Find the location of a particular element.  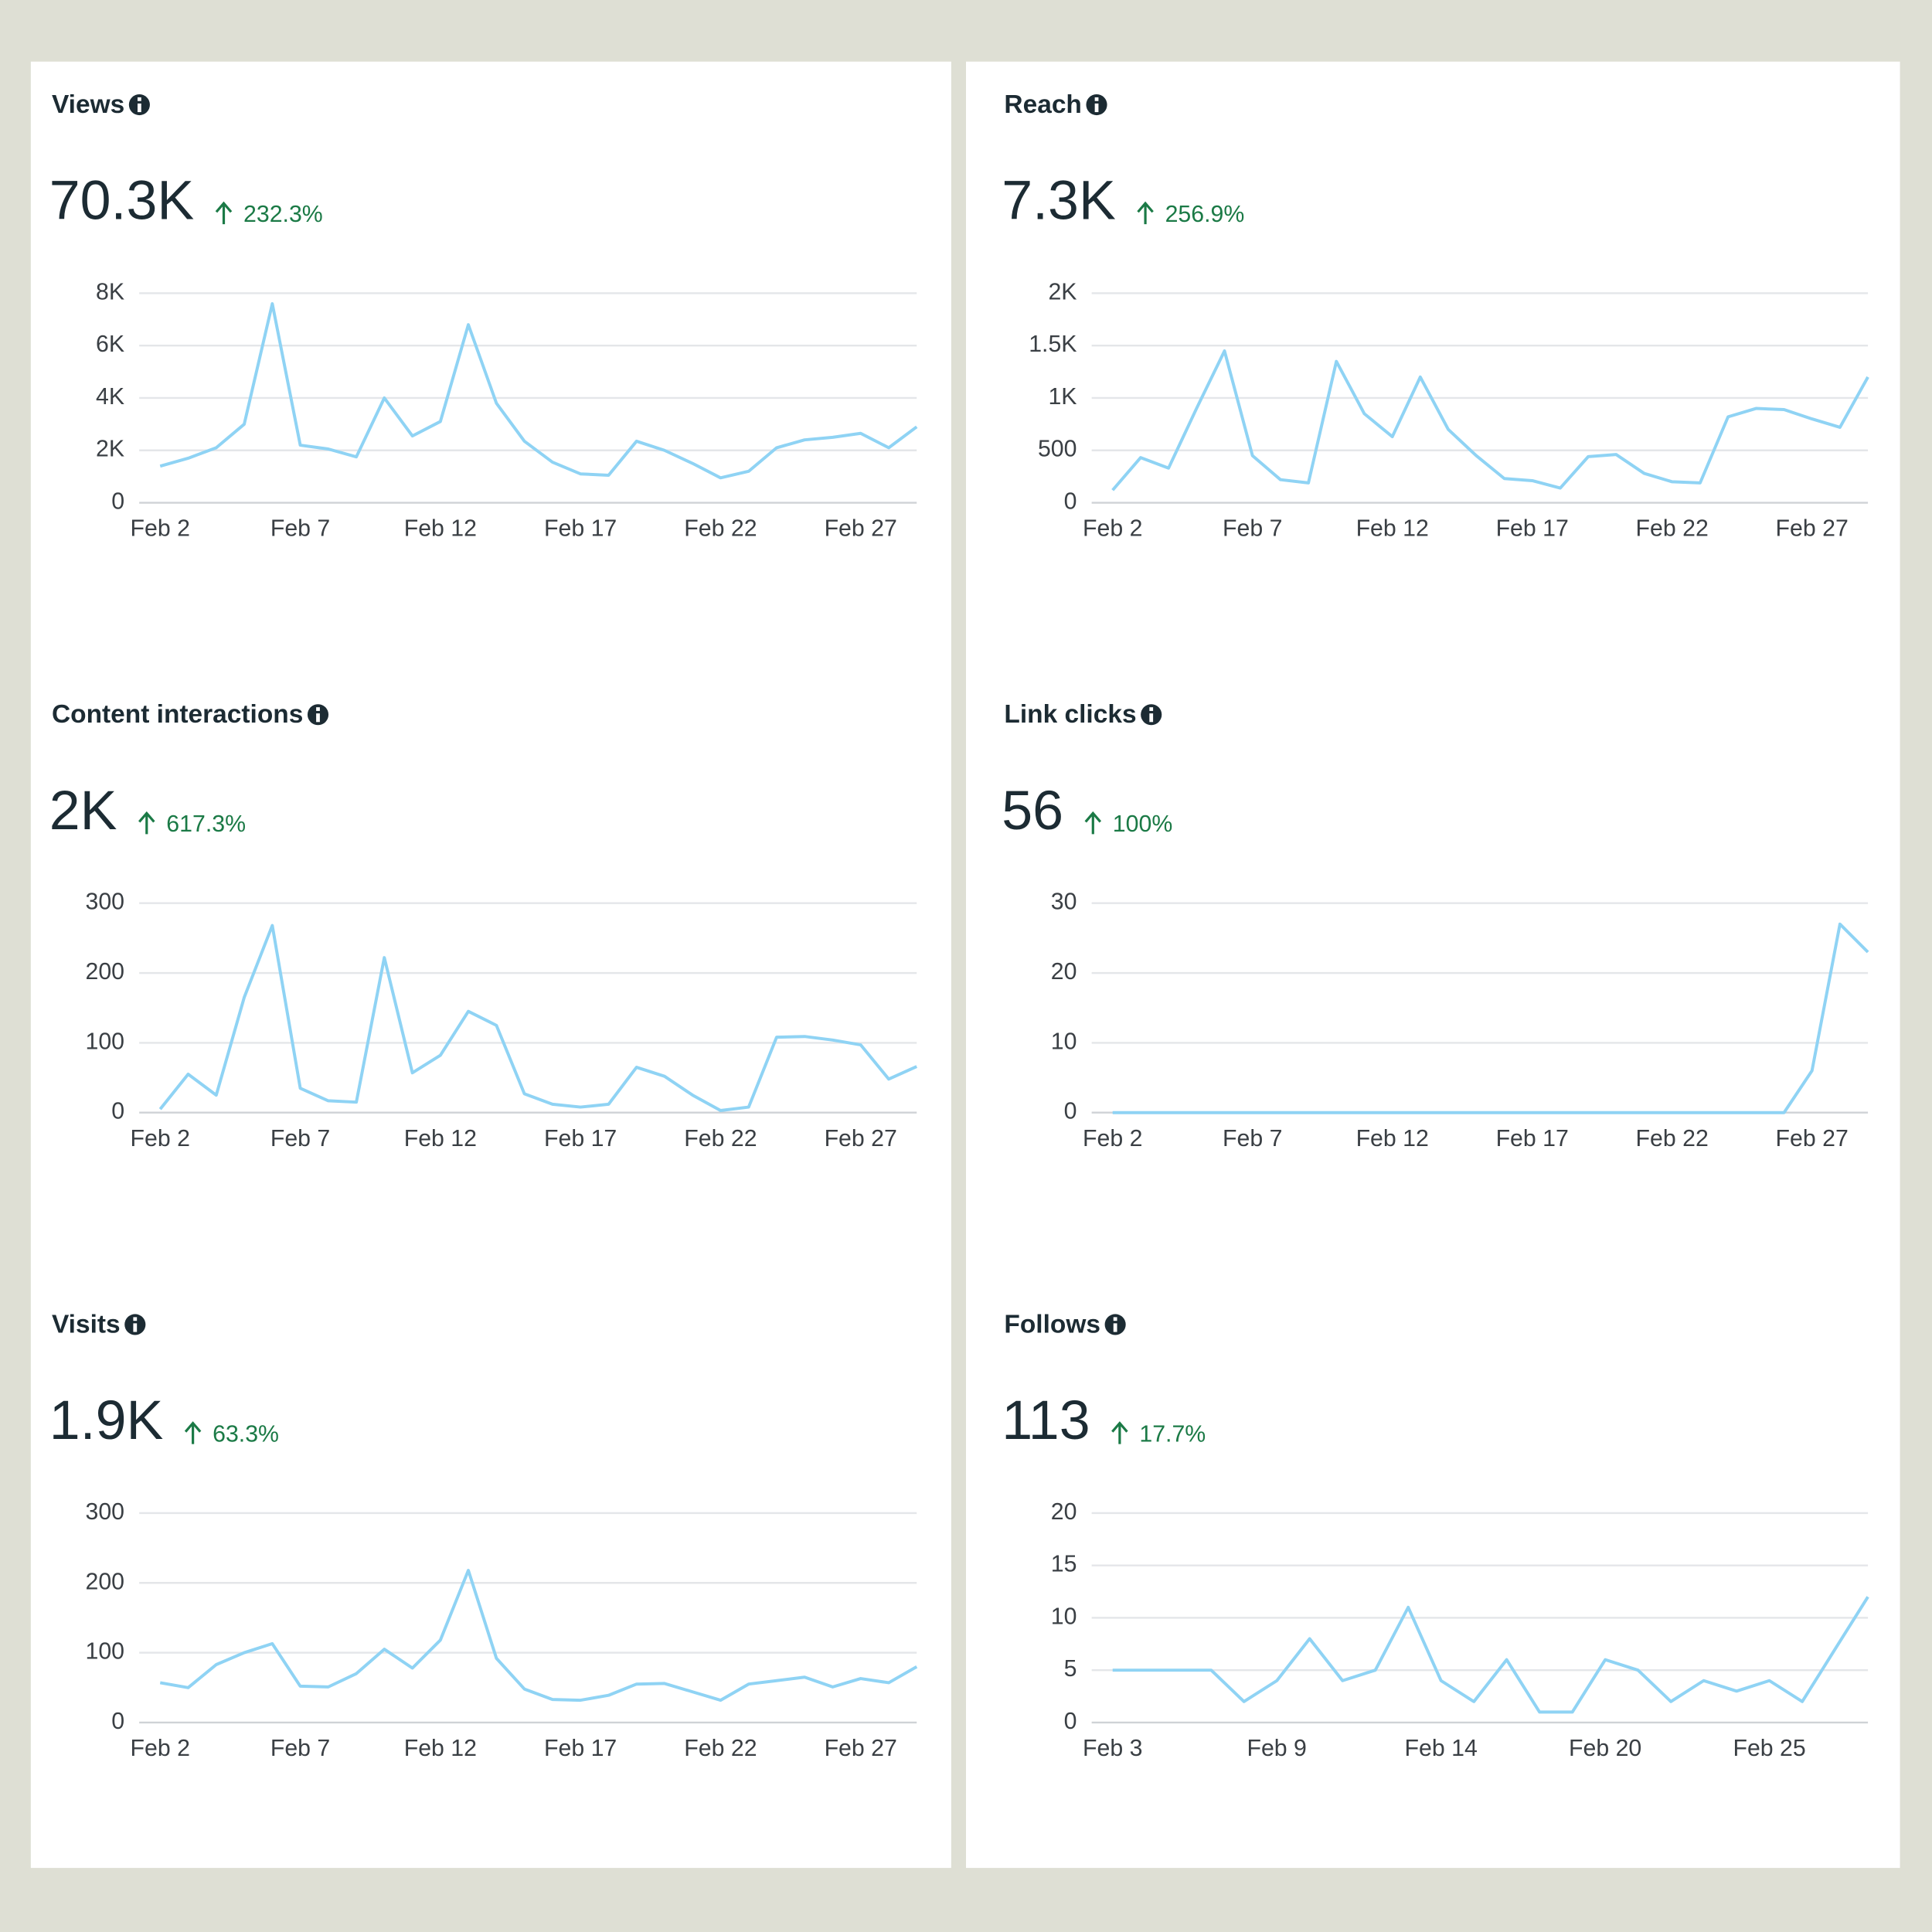

y-tick-label: 1K is located at coordinates (1063, 397).